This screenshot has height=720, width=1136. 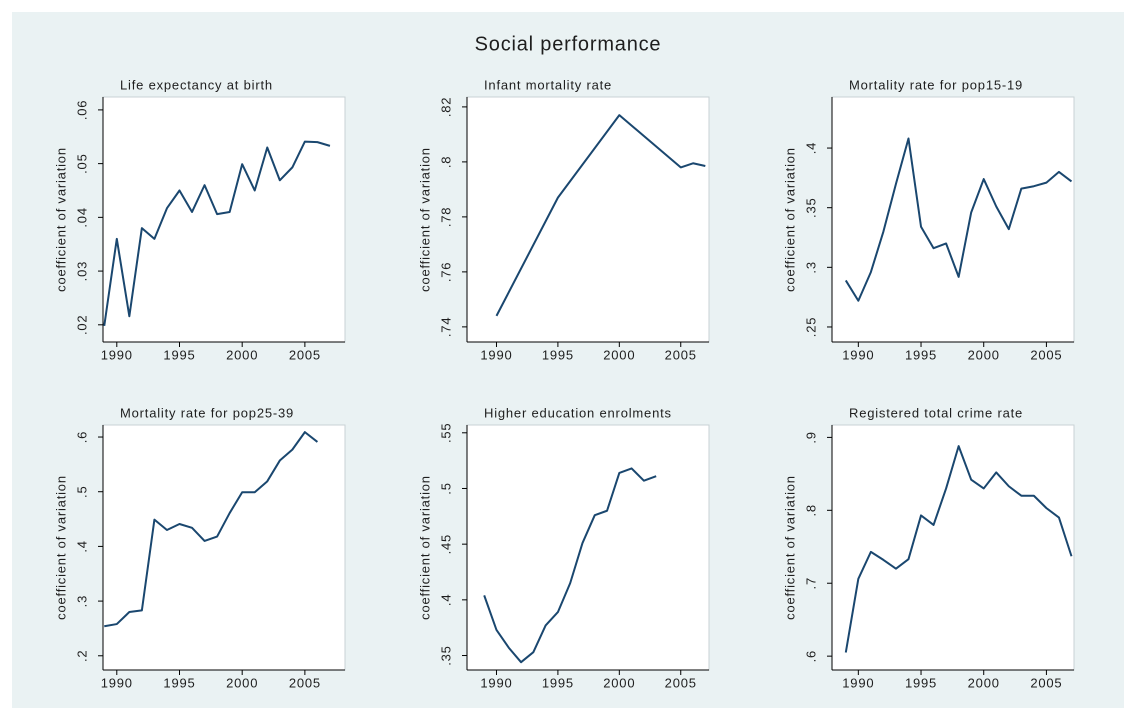 What do you see at coordinates (81, 271) in the screenshot?
I see `y-tick-label: .03` at bounding box center [81, 271].